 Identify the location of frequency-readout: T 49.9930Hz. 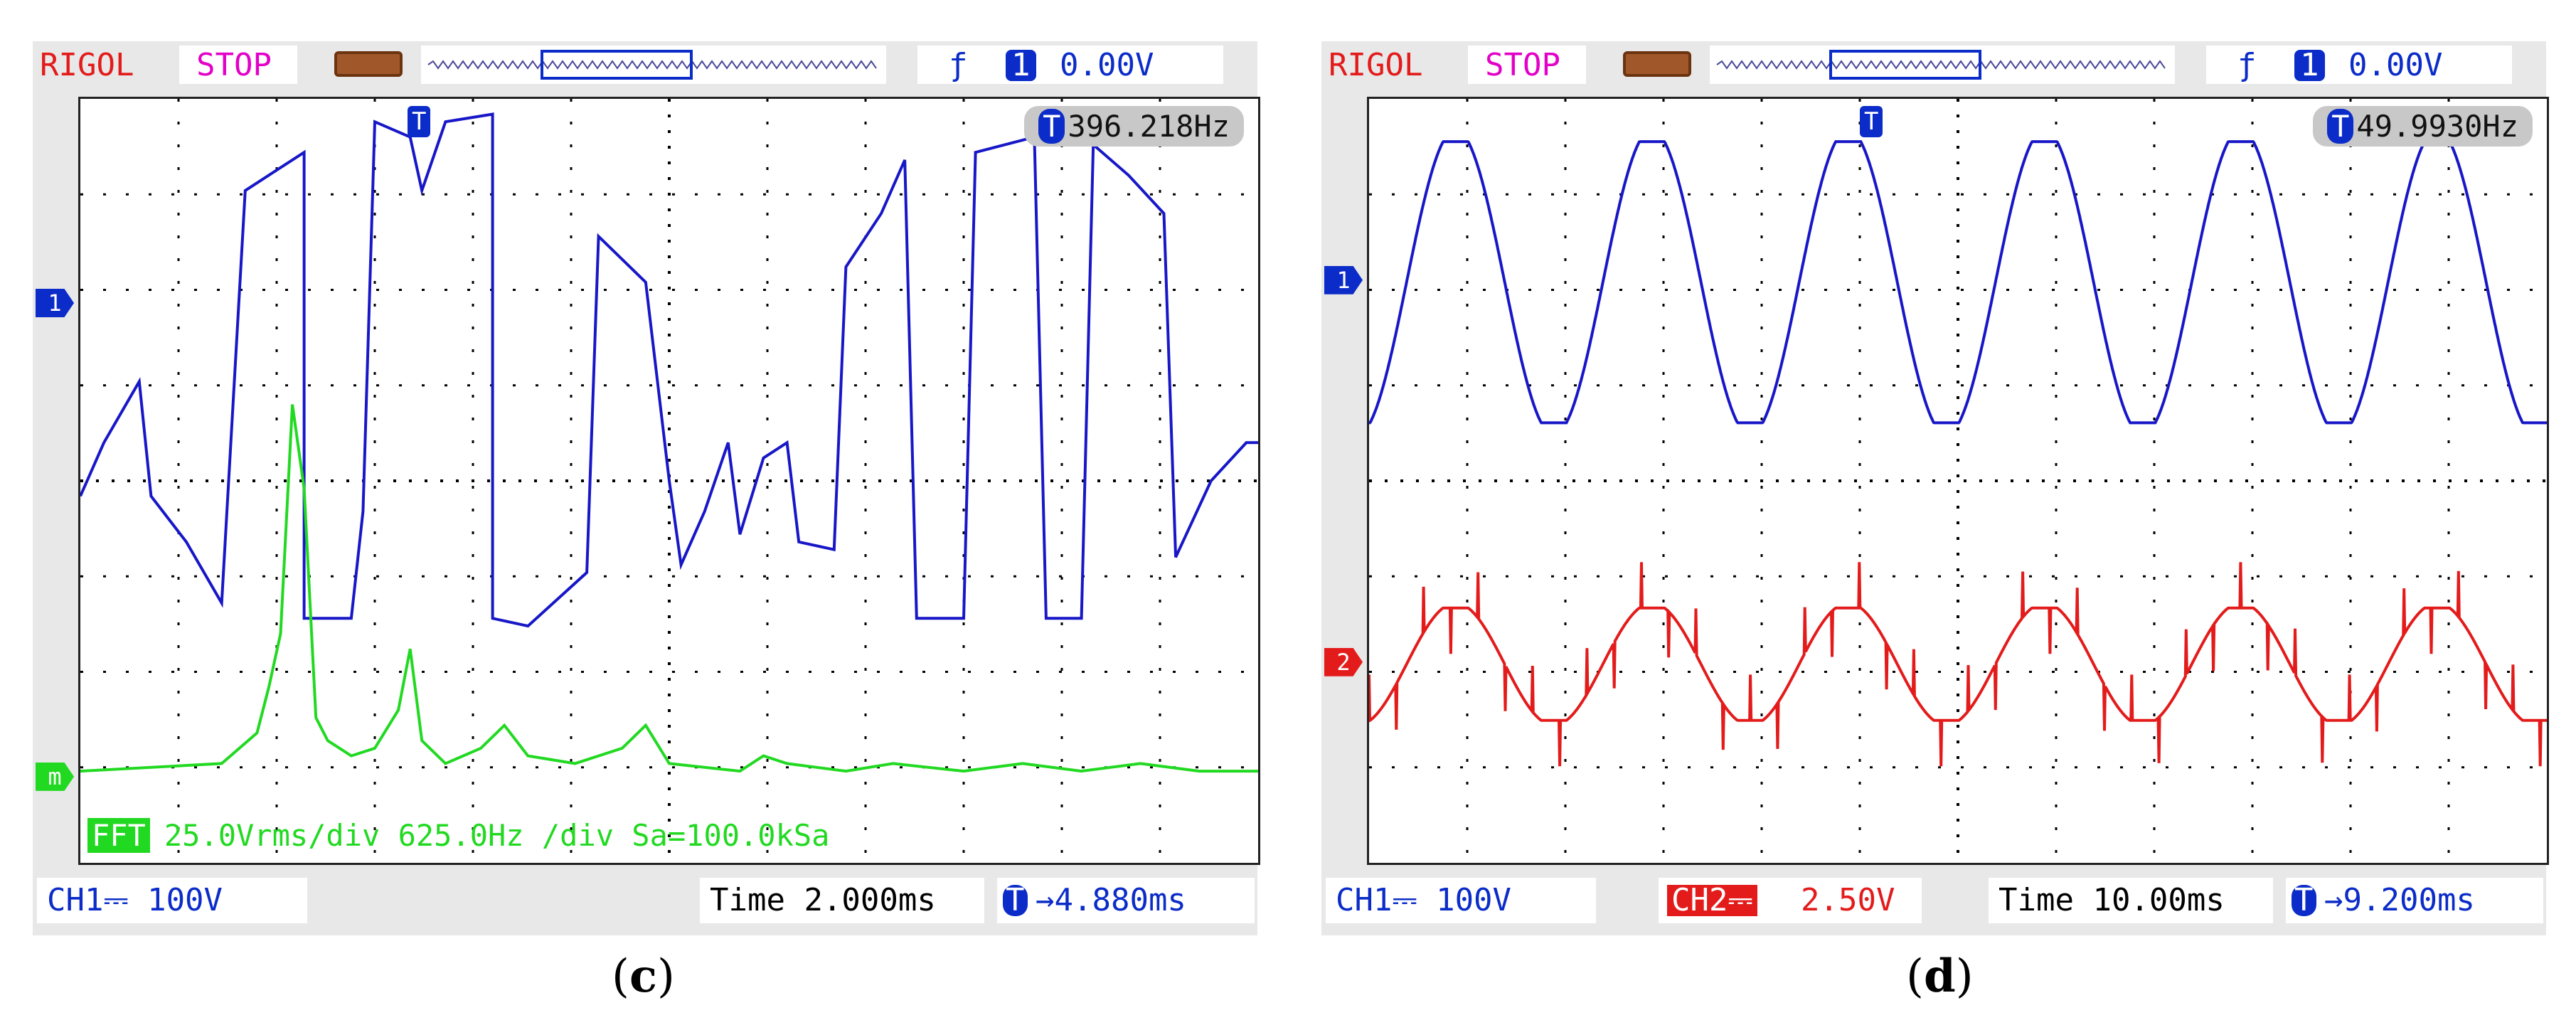
(2423, 126).